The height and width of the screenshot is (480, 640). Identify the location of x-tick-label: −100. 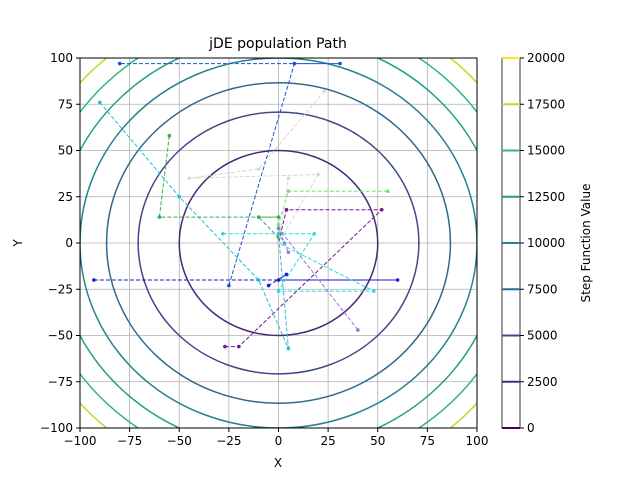
(80, 441).